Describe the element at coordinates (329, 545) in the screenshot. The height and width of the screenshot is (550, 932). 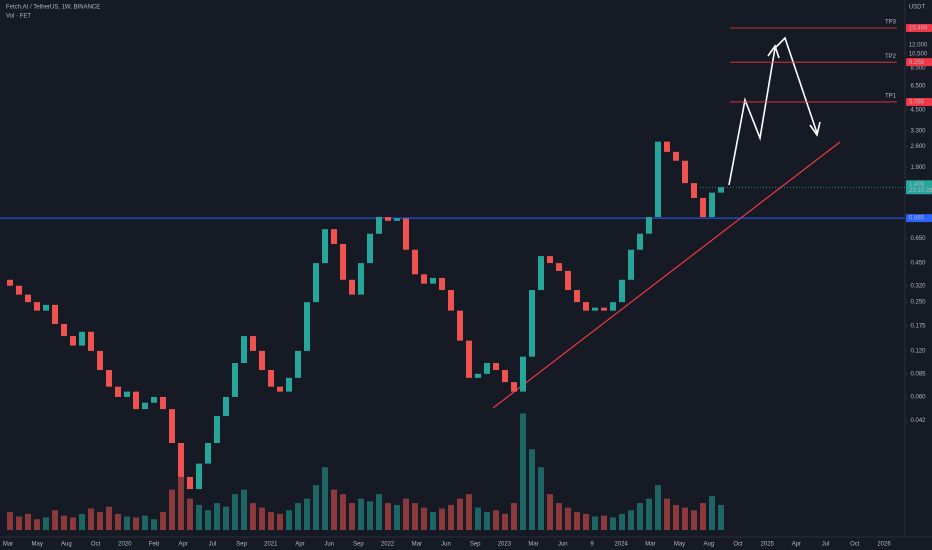
I see `x-tick-label: Jun` at that location.